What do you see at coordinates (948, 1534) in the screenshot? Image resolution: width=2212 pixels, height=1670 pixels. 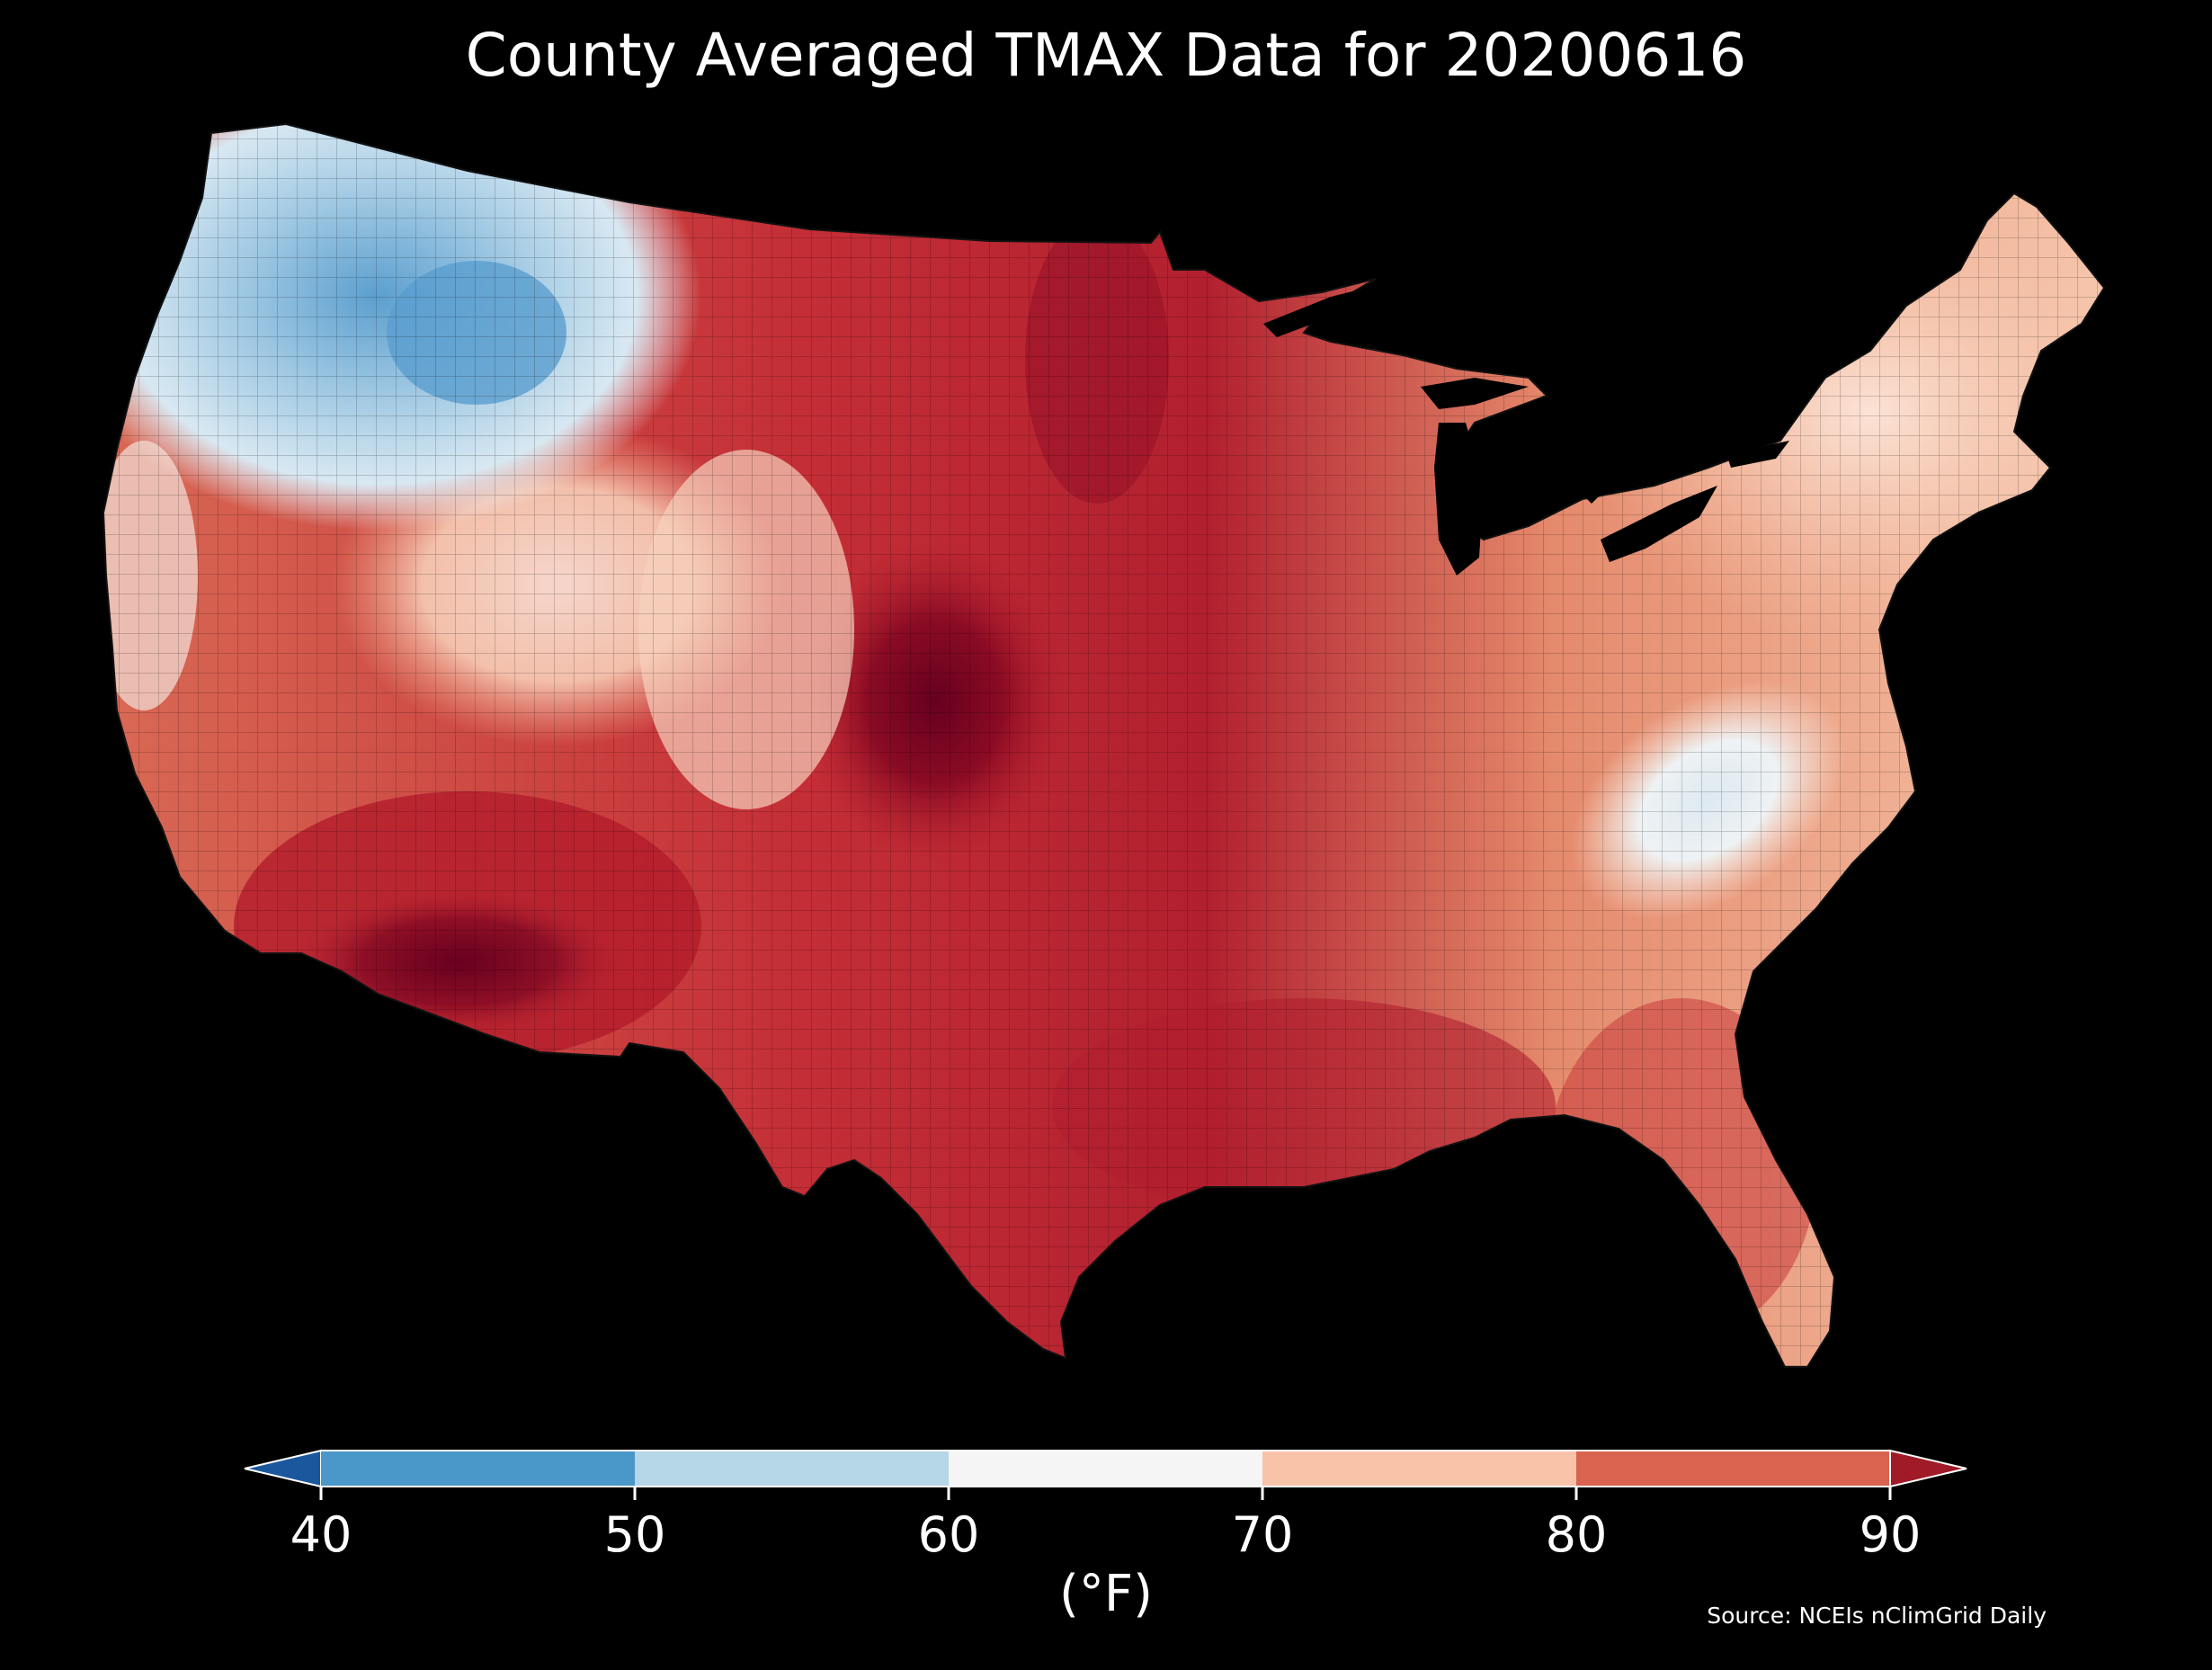 I see `colorbar-tick-60: 60` at bounding box center [948, 1534].